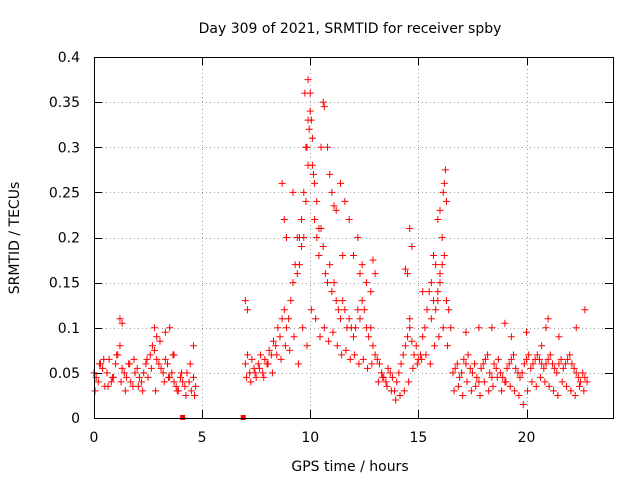 This screenshot has height=480, width=640. I want to click on y-tick-label: 0, so click(75, 419).